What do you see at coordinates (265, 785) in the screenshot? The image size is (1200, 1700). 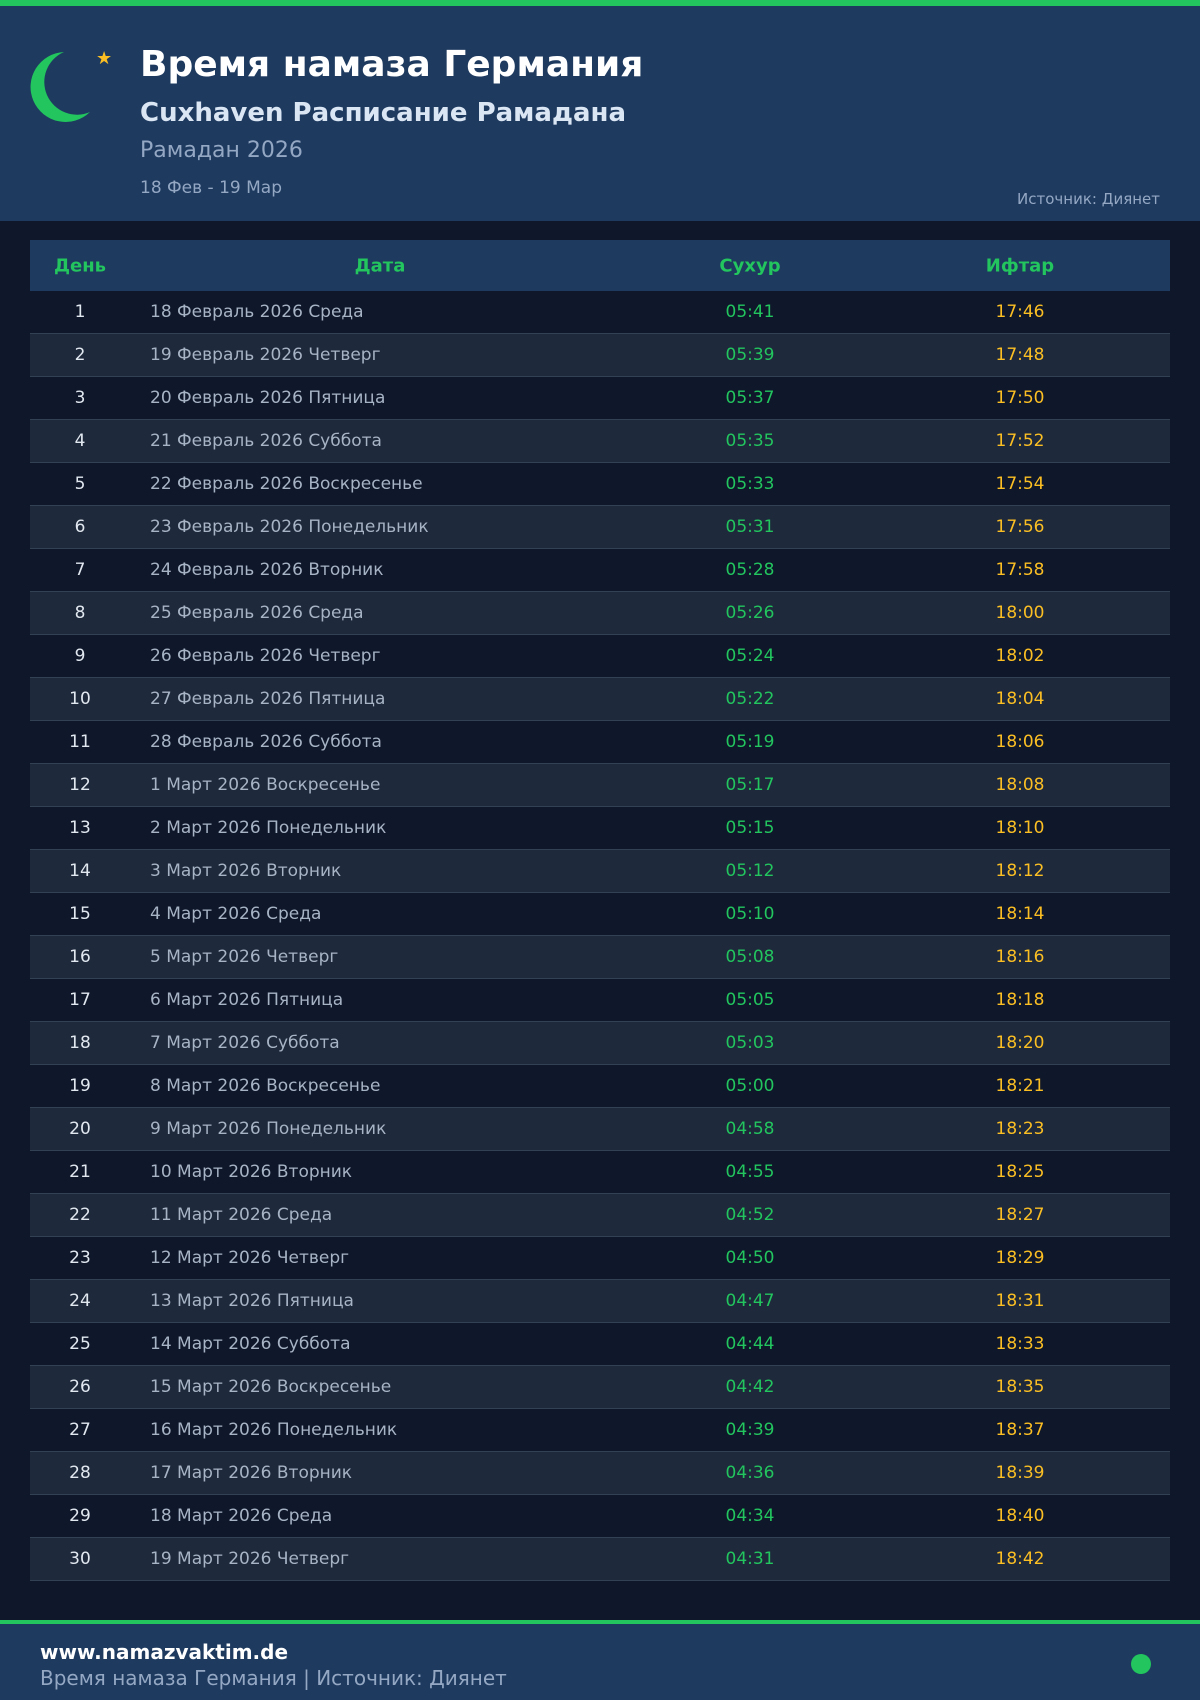 I see `date-cell: 1 Март 2026 Воскресенье` at bounding box center [265, 785].